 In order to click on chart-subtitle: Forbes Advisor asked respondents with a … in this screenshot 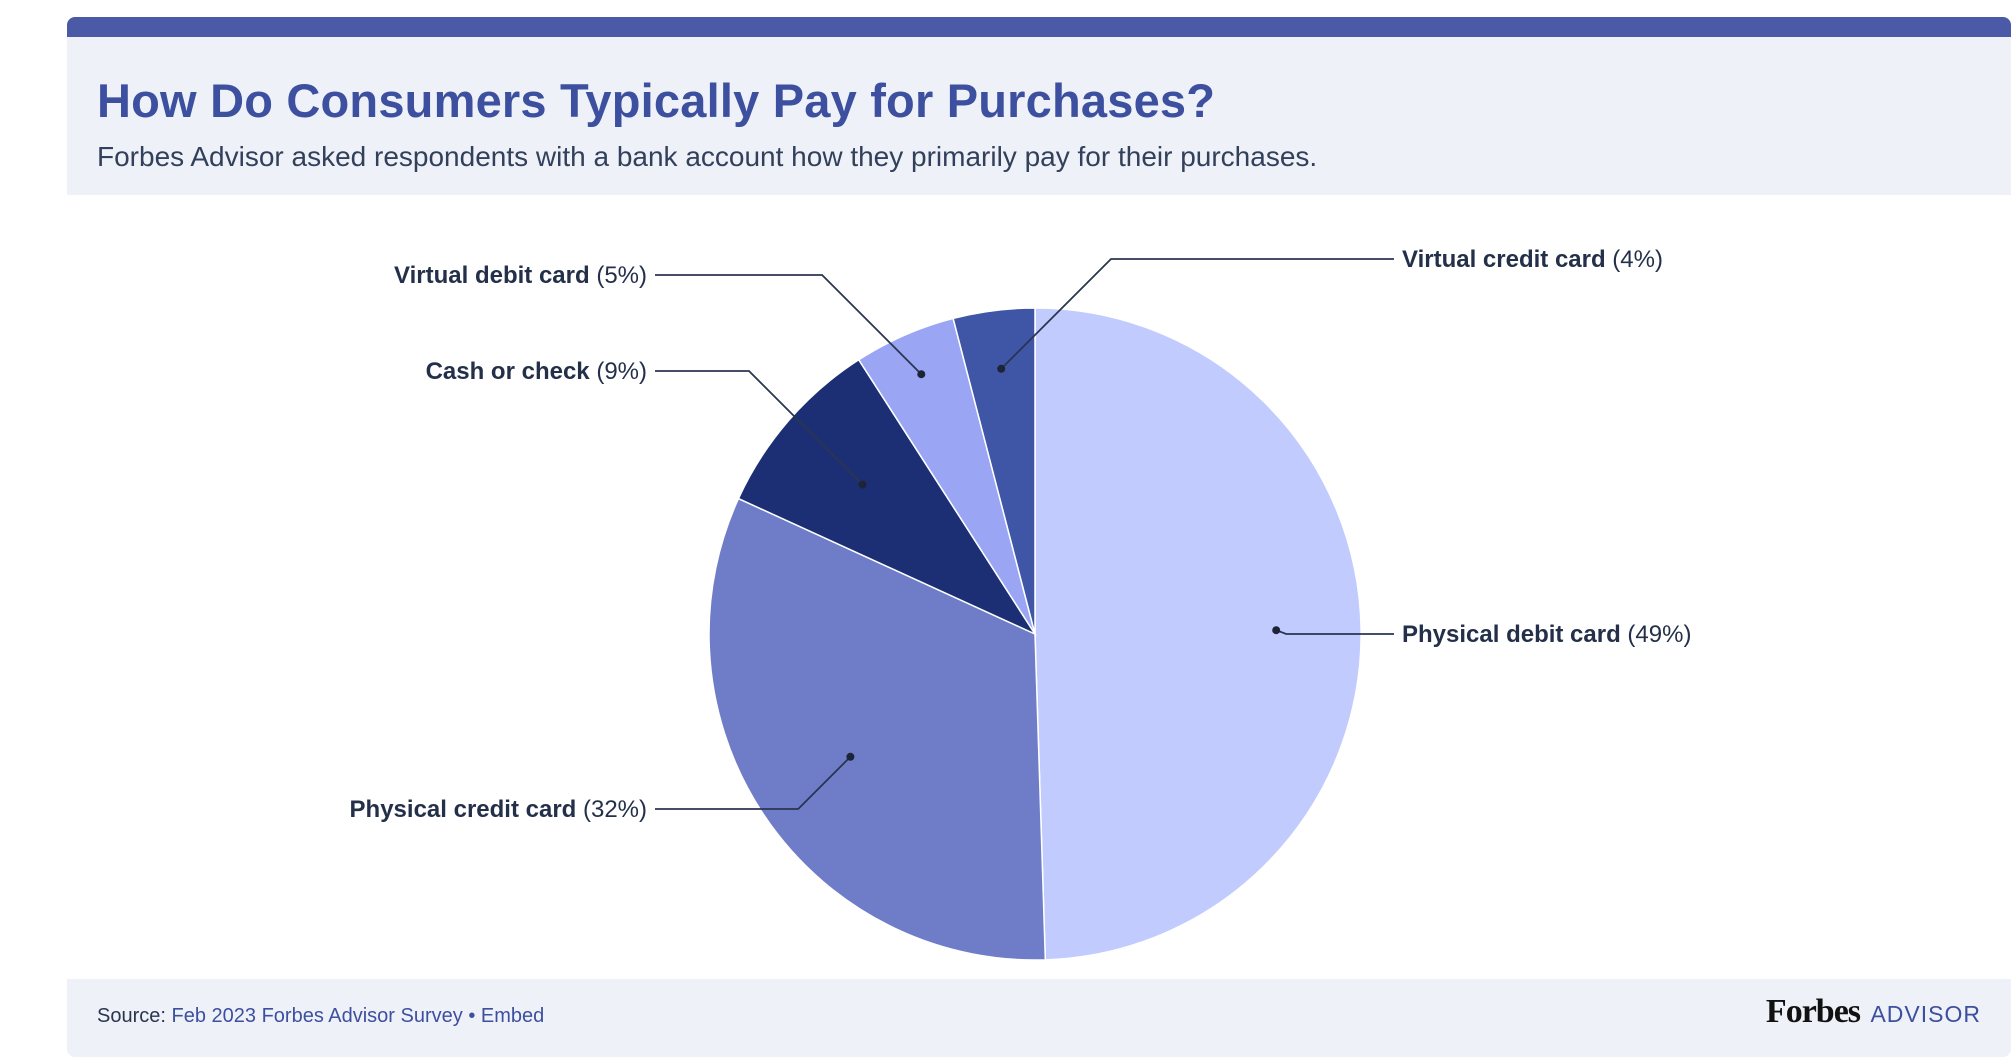, I will do `click(707, 156)`.